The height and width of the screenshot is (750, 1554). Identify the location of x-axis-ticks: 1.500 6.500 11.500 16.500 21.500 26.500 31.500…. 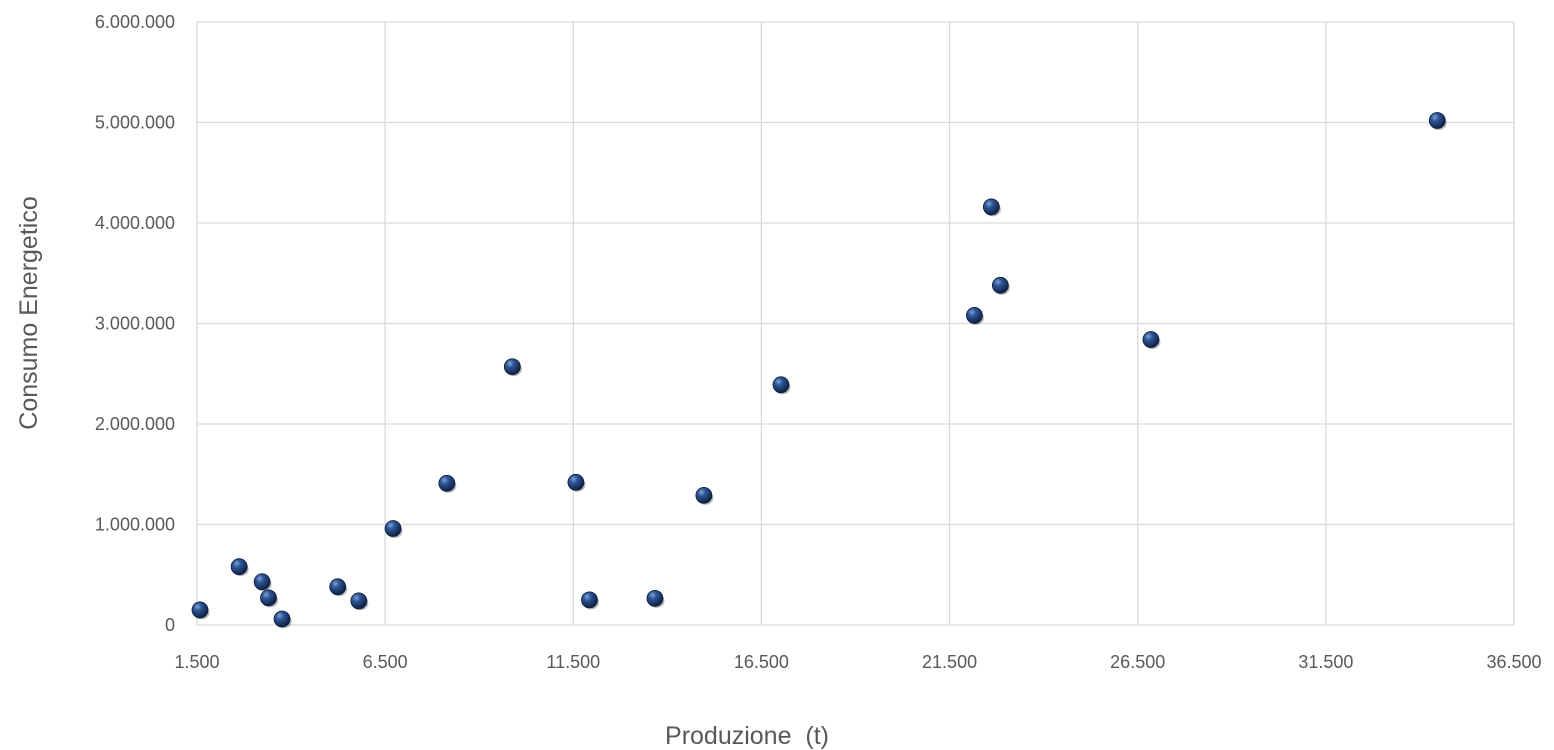
(857, 662).